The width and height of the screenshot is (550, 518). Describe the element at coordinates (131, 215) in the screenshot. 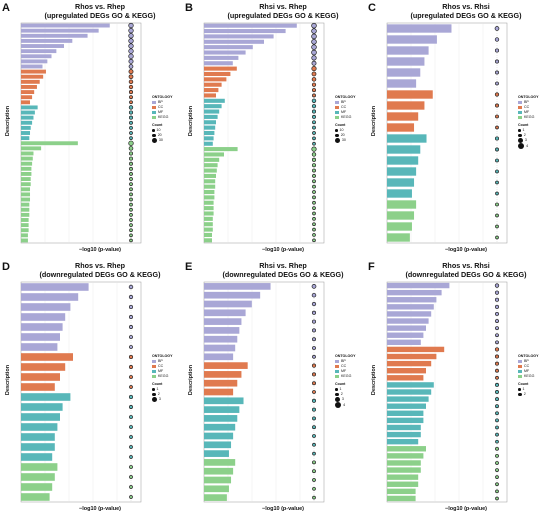

I see `count-dot-kegg15` at that location.